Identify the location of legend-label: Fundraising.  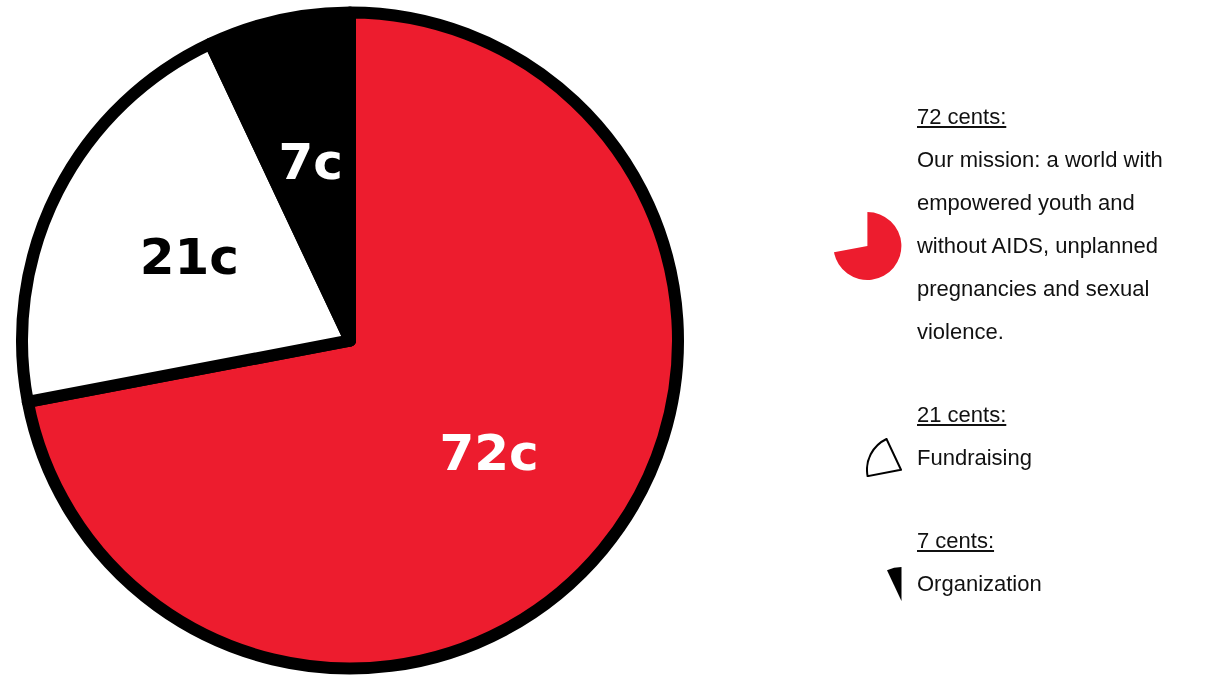
(975, 458).